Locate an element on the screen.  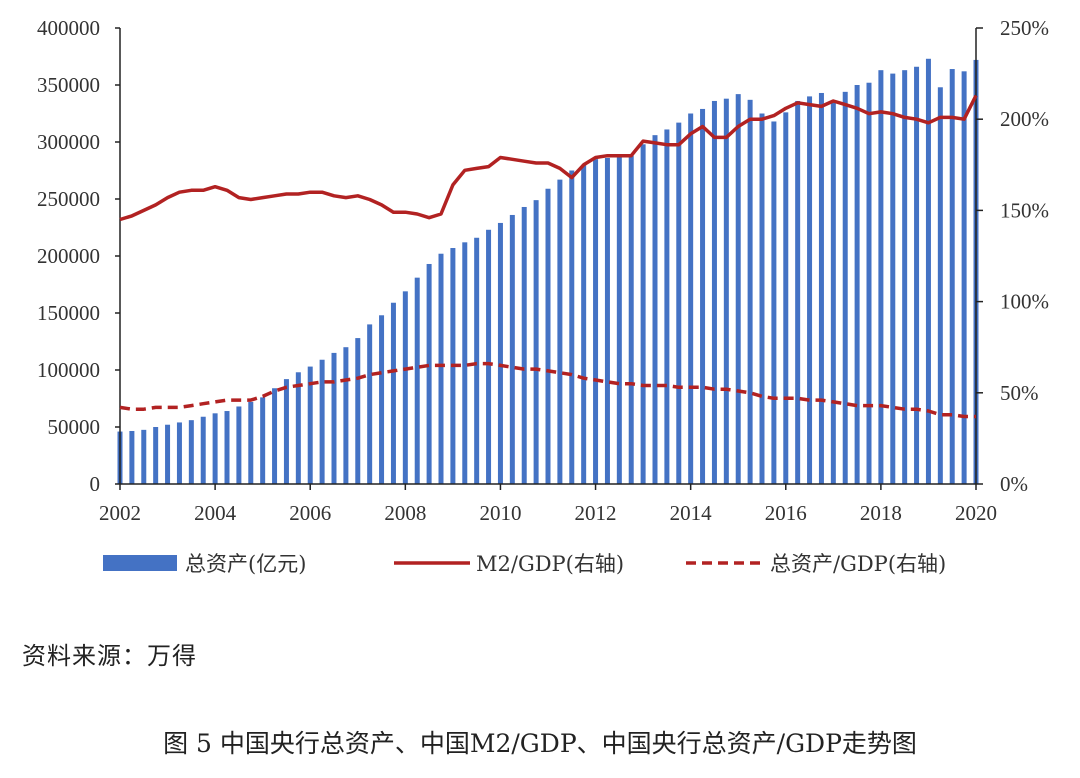
left-tick-label: 250000 is located at coordinates (68, 199).